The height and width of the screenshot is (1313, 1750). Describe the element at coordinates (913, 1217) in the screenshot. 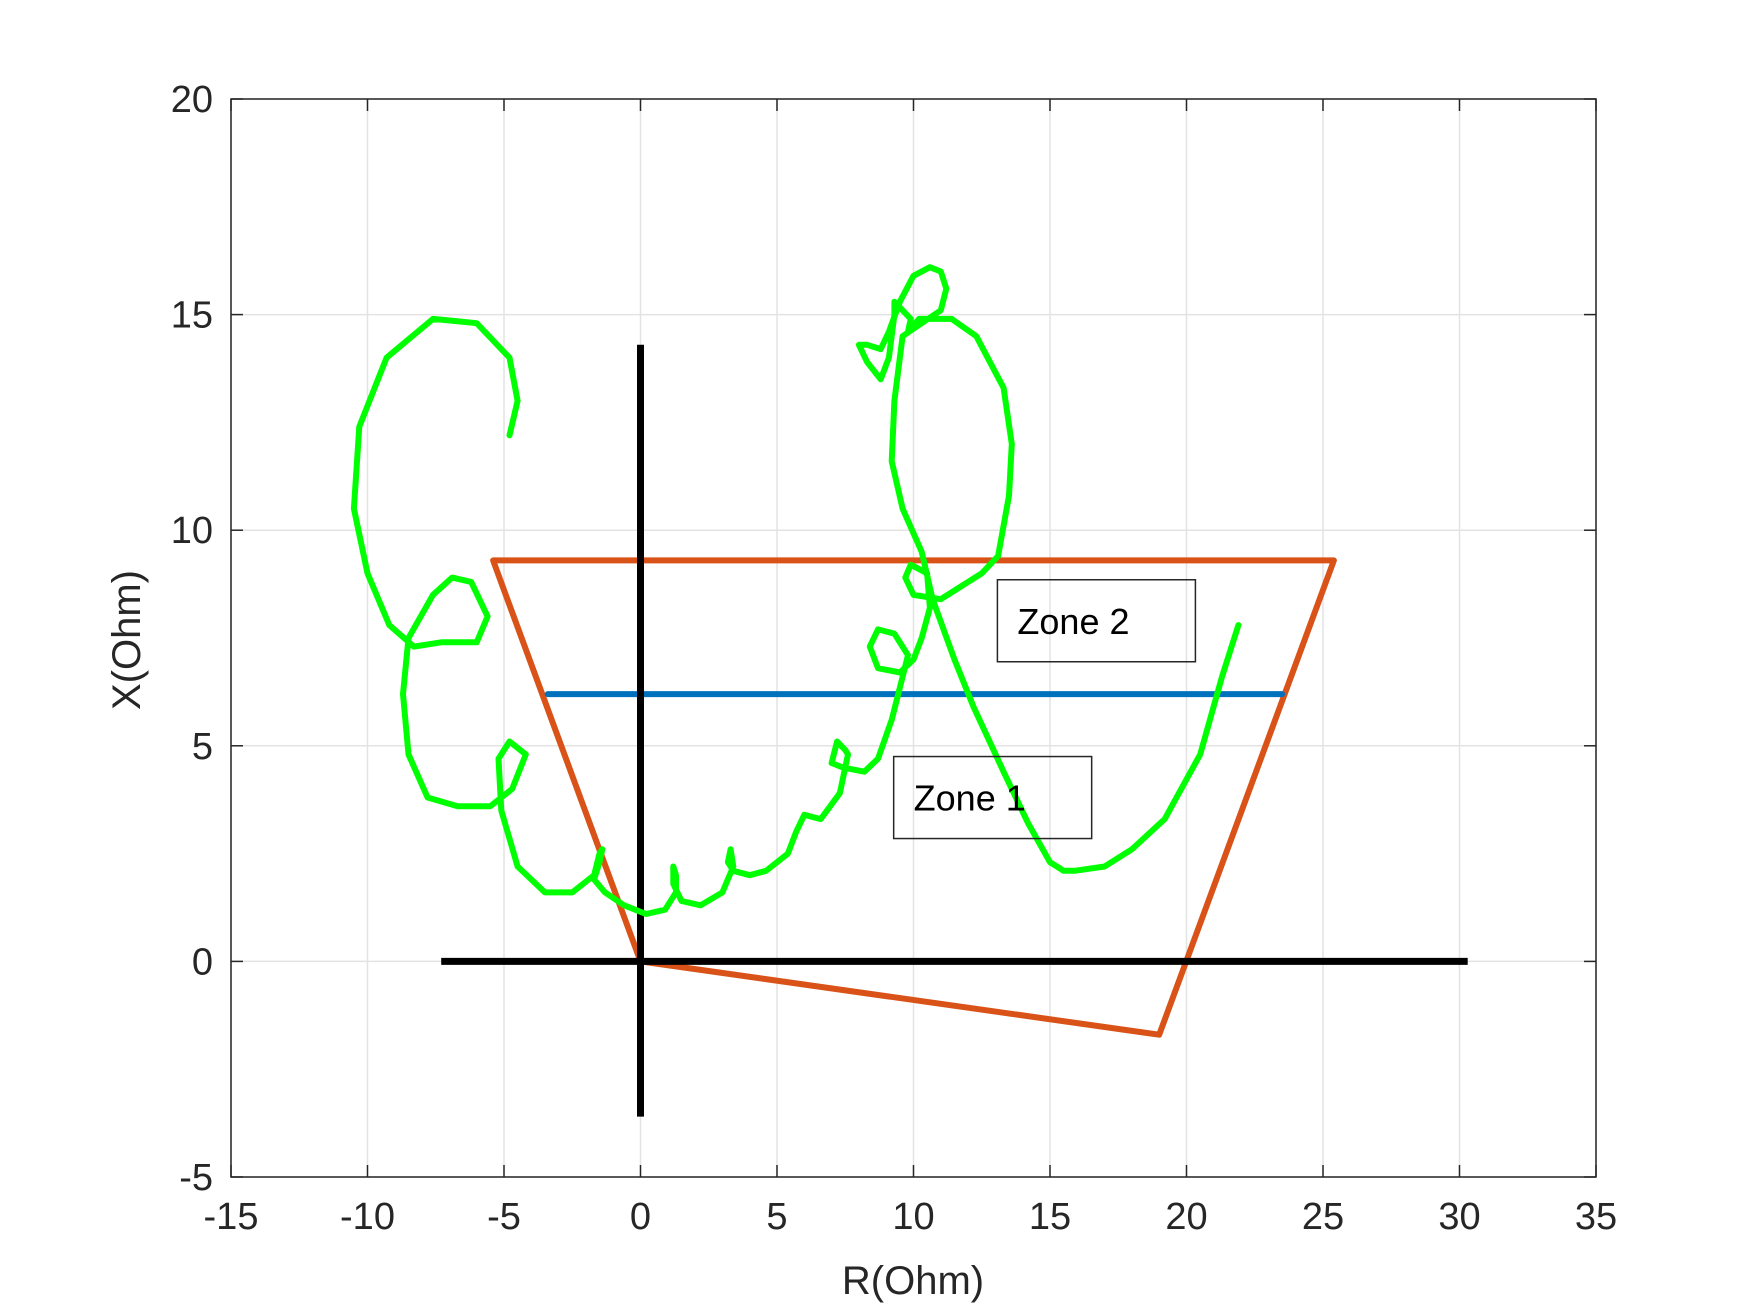

I see `x-tick-label: 10` at that location.